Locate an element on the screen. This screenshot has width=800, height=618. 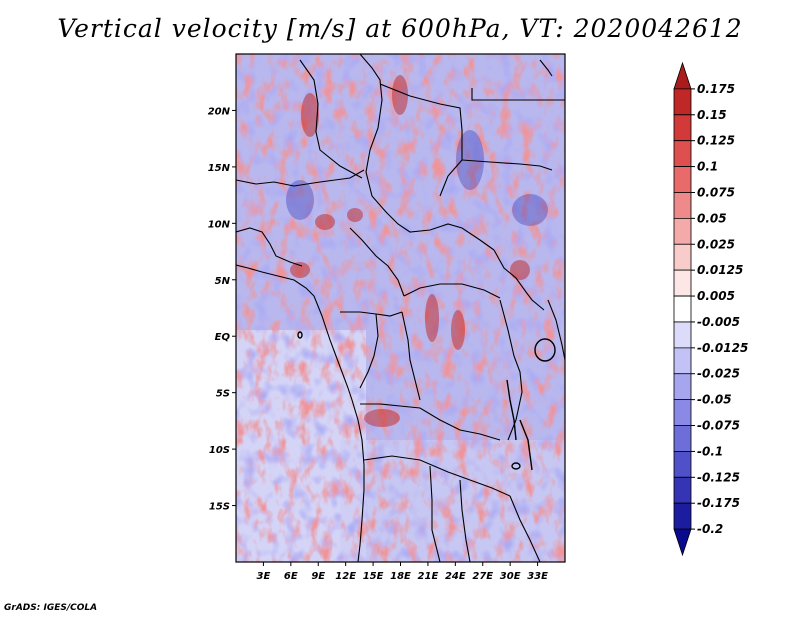
lon-label-6: 21E is located at coordinates (428, 576).